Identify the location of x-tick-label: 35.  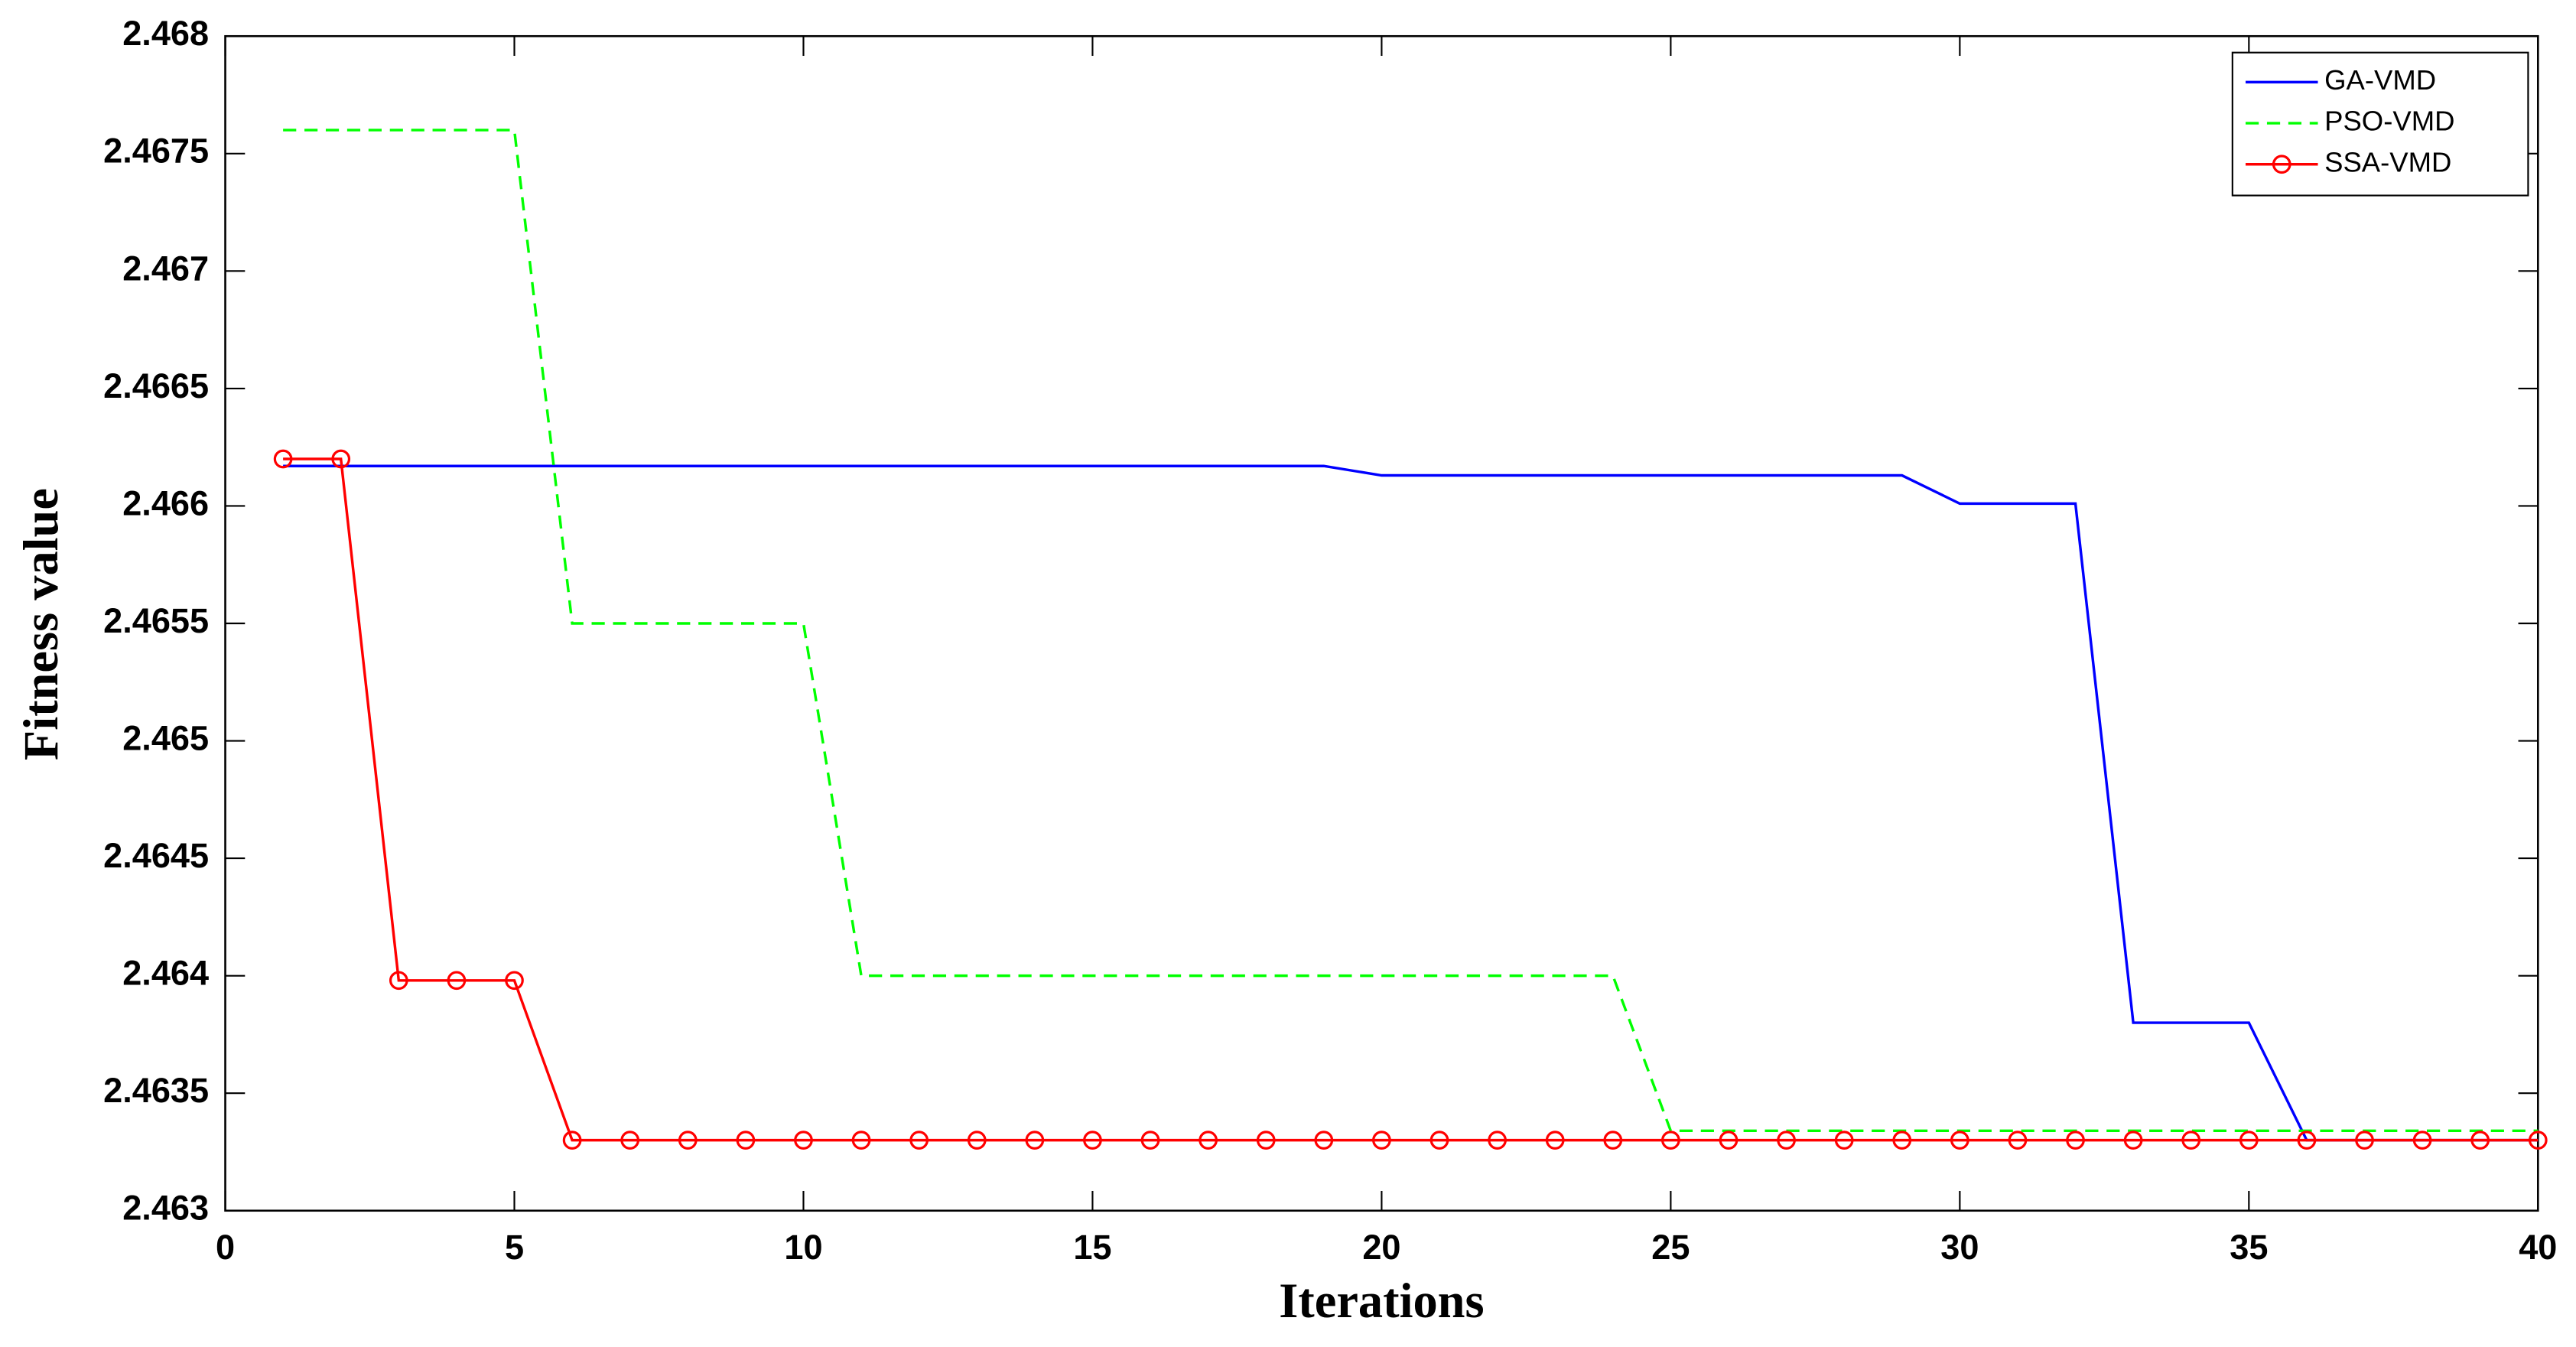
(2249, 1248).